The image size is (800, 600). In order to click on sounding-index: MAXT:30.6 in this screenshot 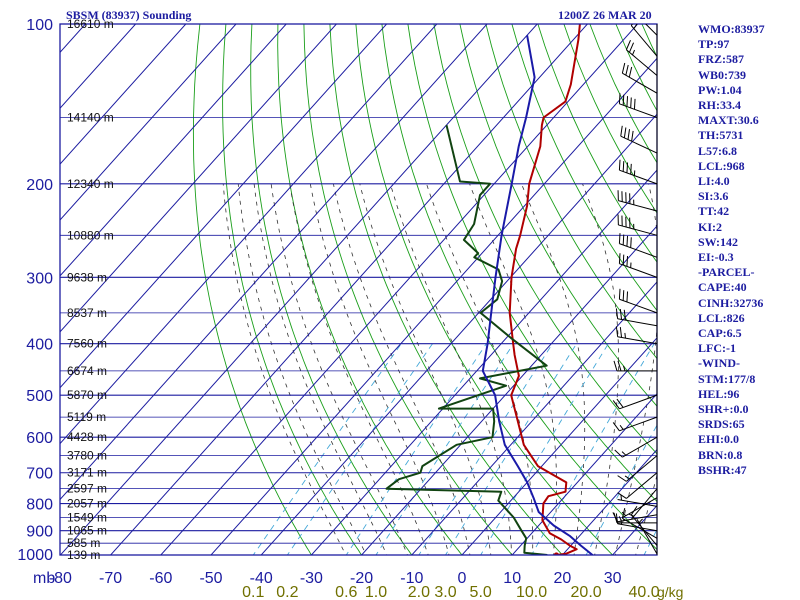, I will do `click(728, 120)`.